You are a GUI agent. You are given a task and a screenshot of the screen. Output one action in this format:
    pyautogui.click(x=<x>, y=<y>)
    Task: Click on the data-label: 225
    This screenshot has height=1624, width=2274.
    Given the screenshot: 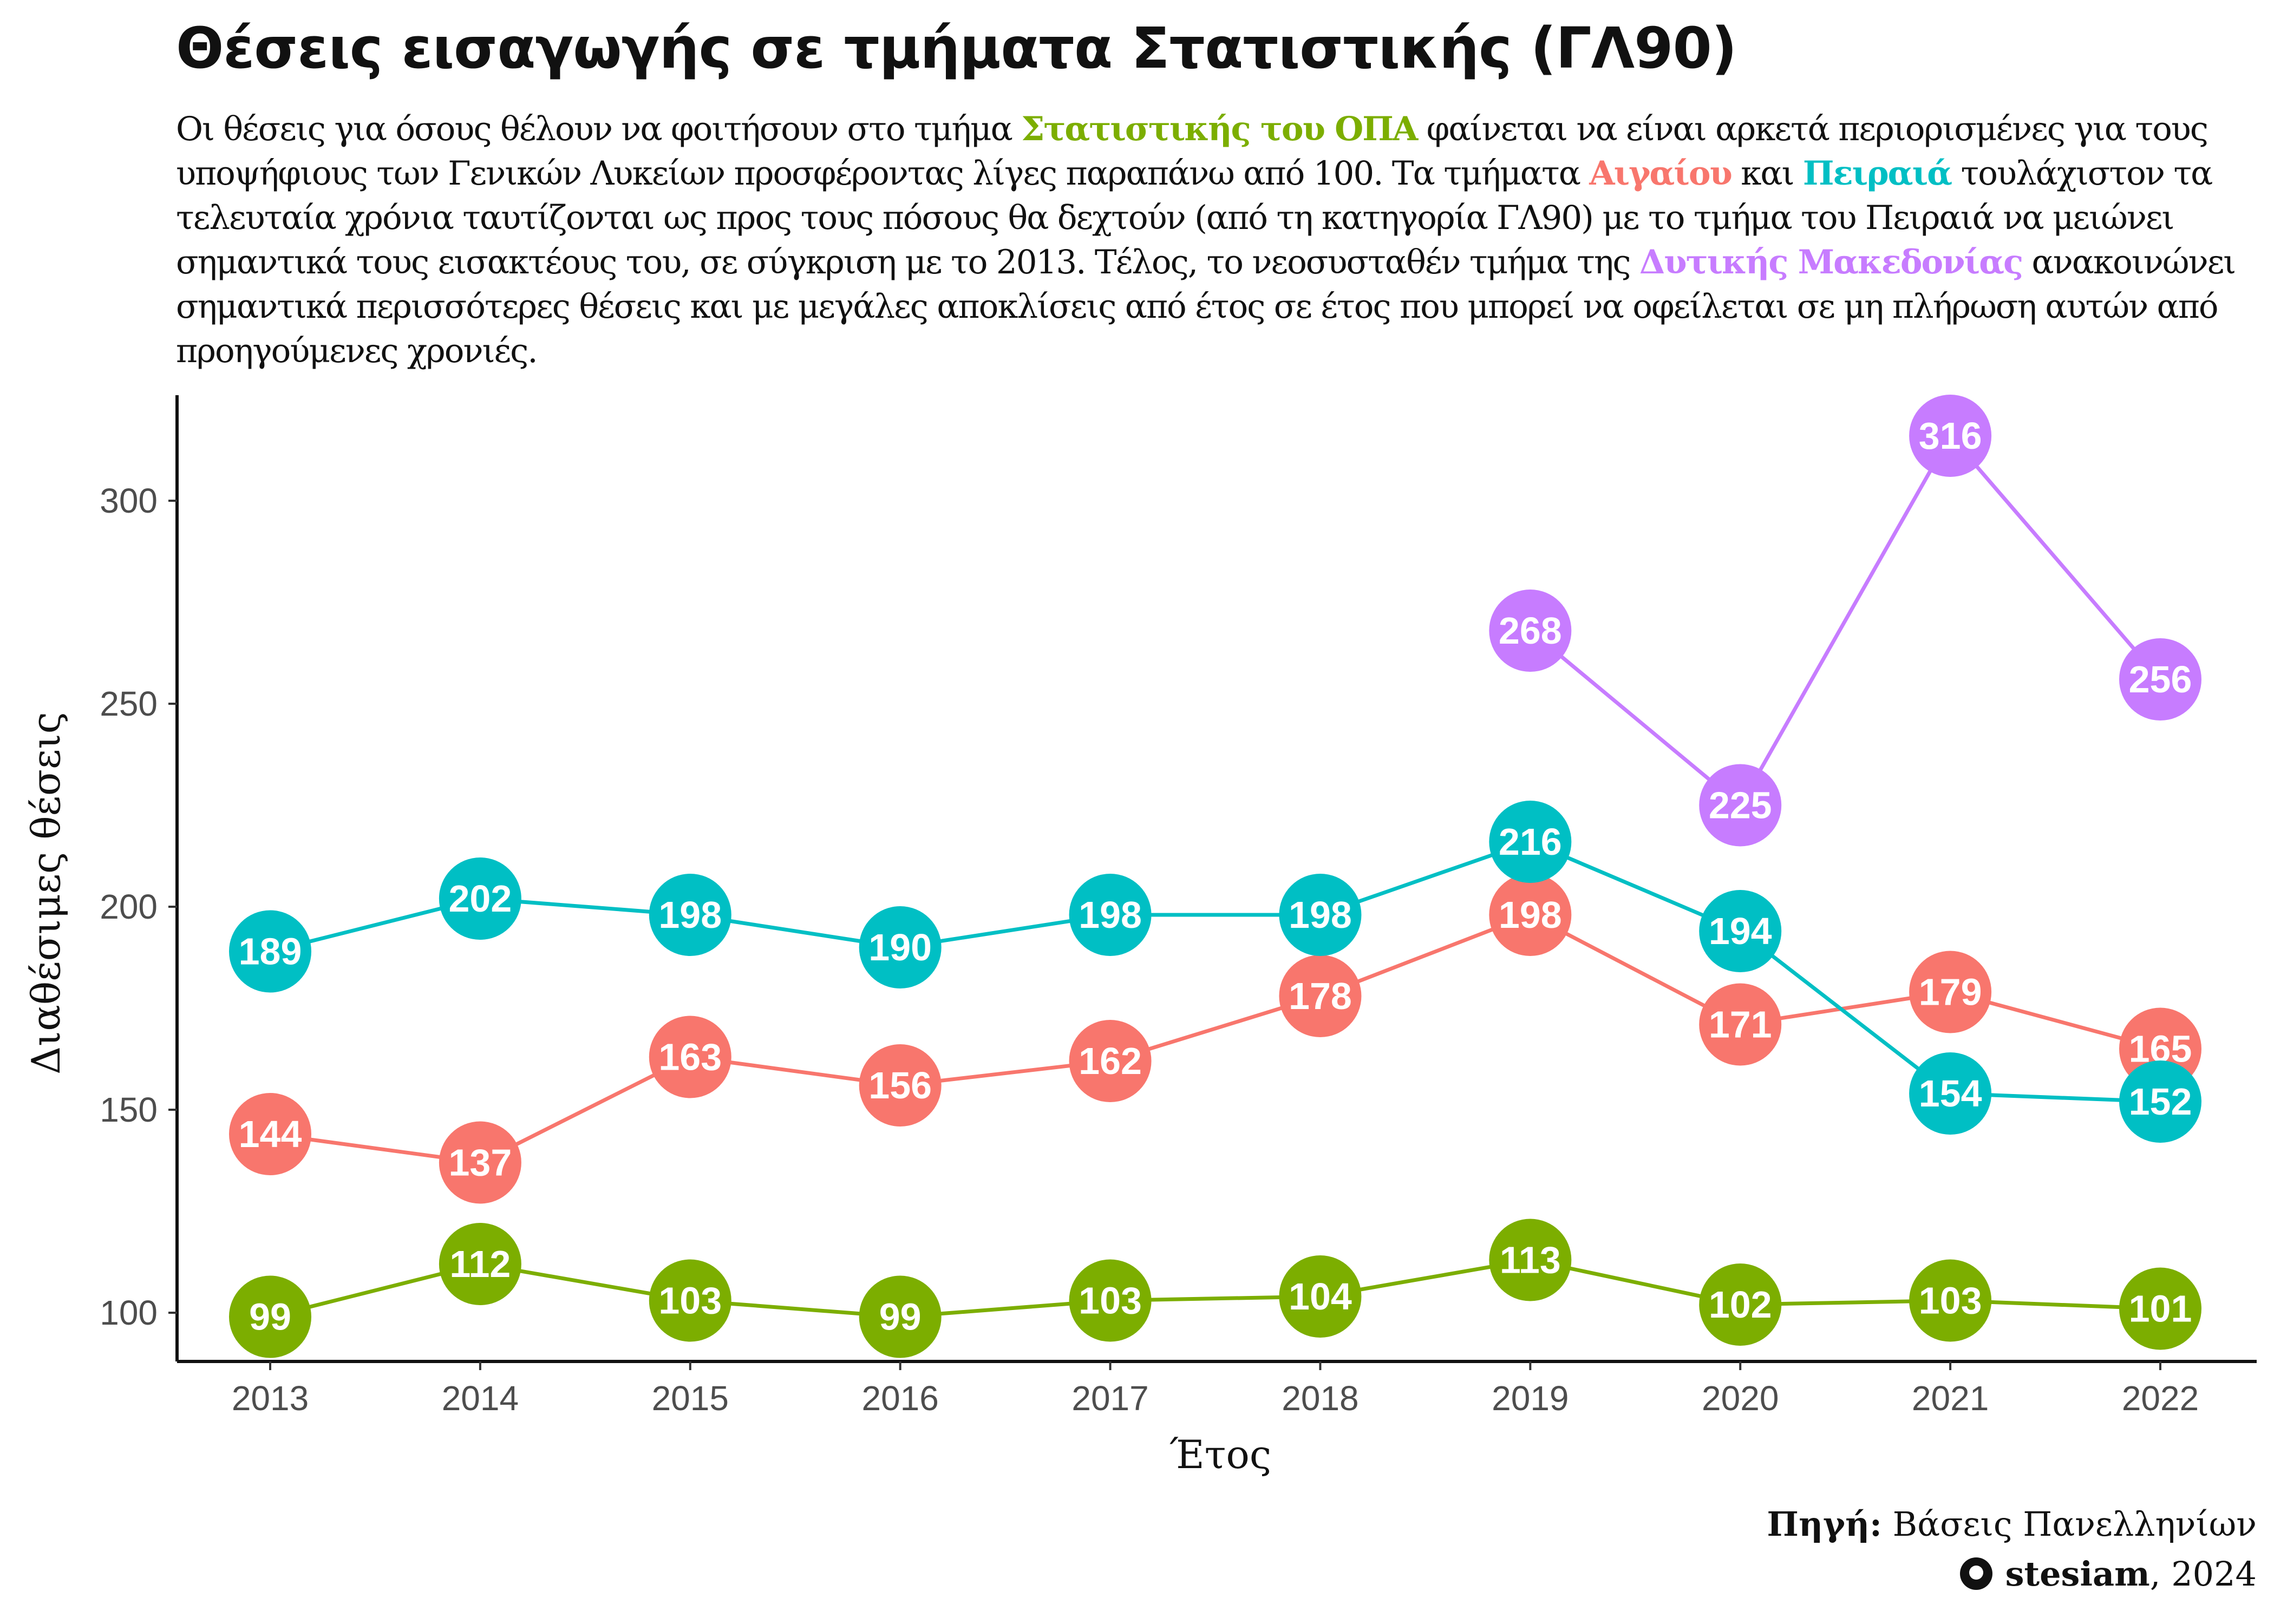 What is the action you would take?
    pyautogui.click(x=1741, y=805)
    